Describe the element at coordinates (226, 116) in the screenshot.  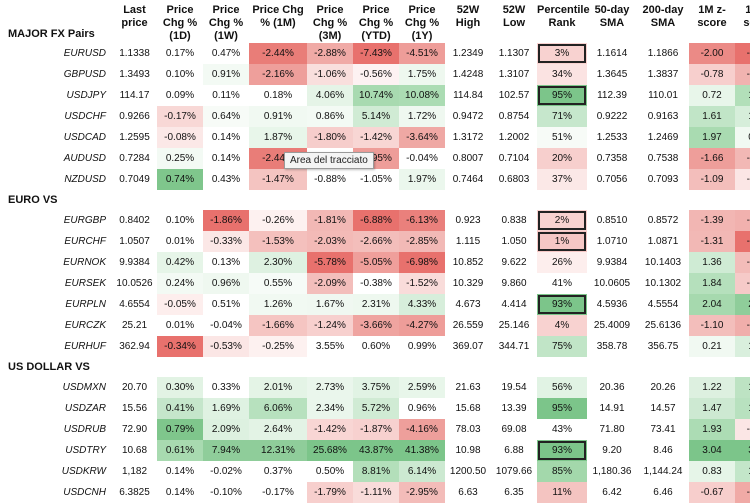
I see `table-cell: 0.64%` at that location.